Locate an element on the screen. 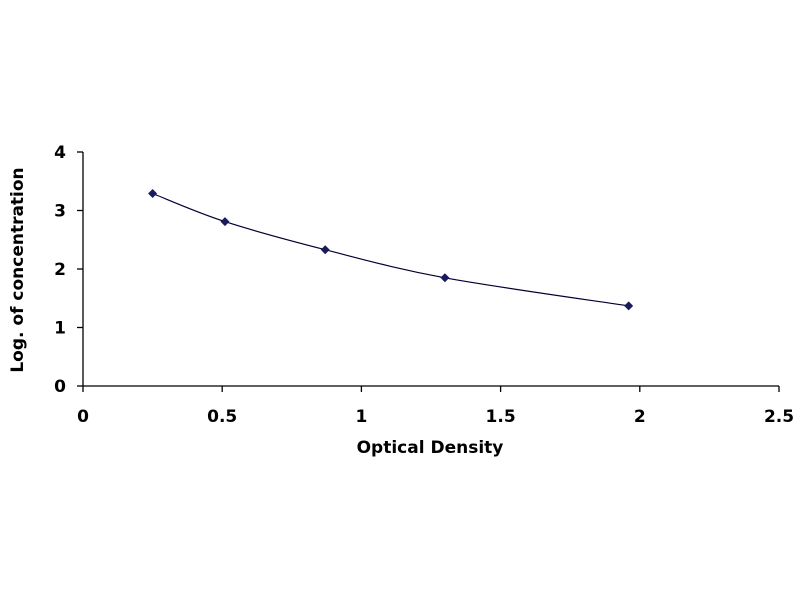 This screenshot has width=800, height=600. data-points is located at coordinates (391, 250).